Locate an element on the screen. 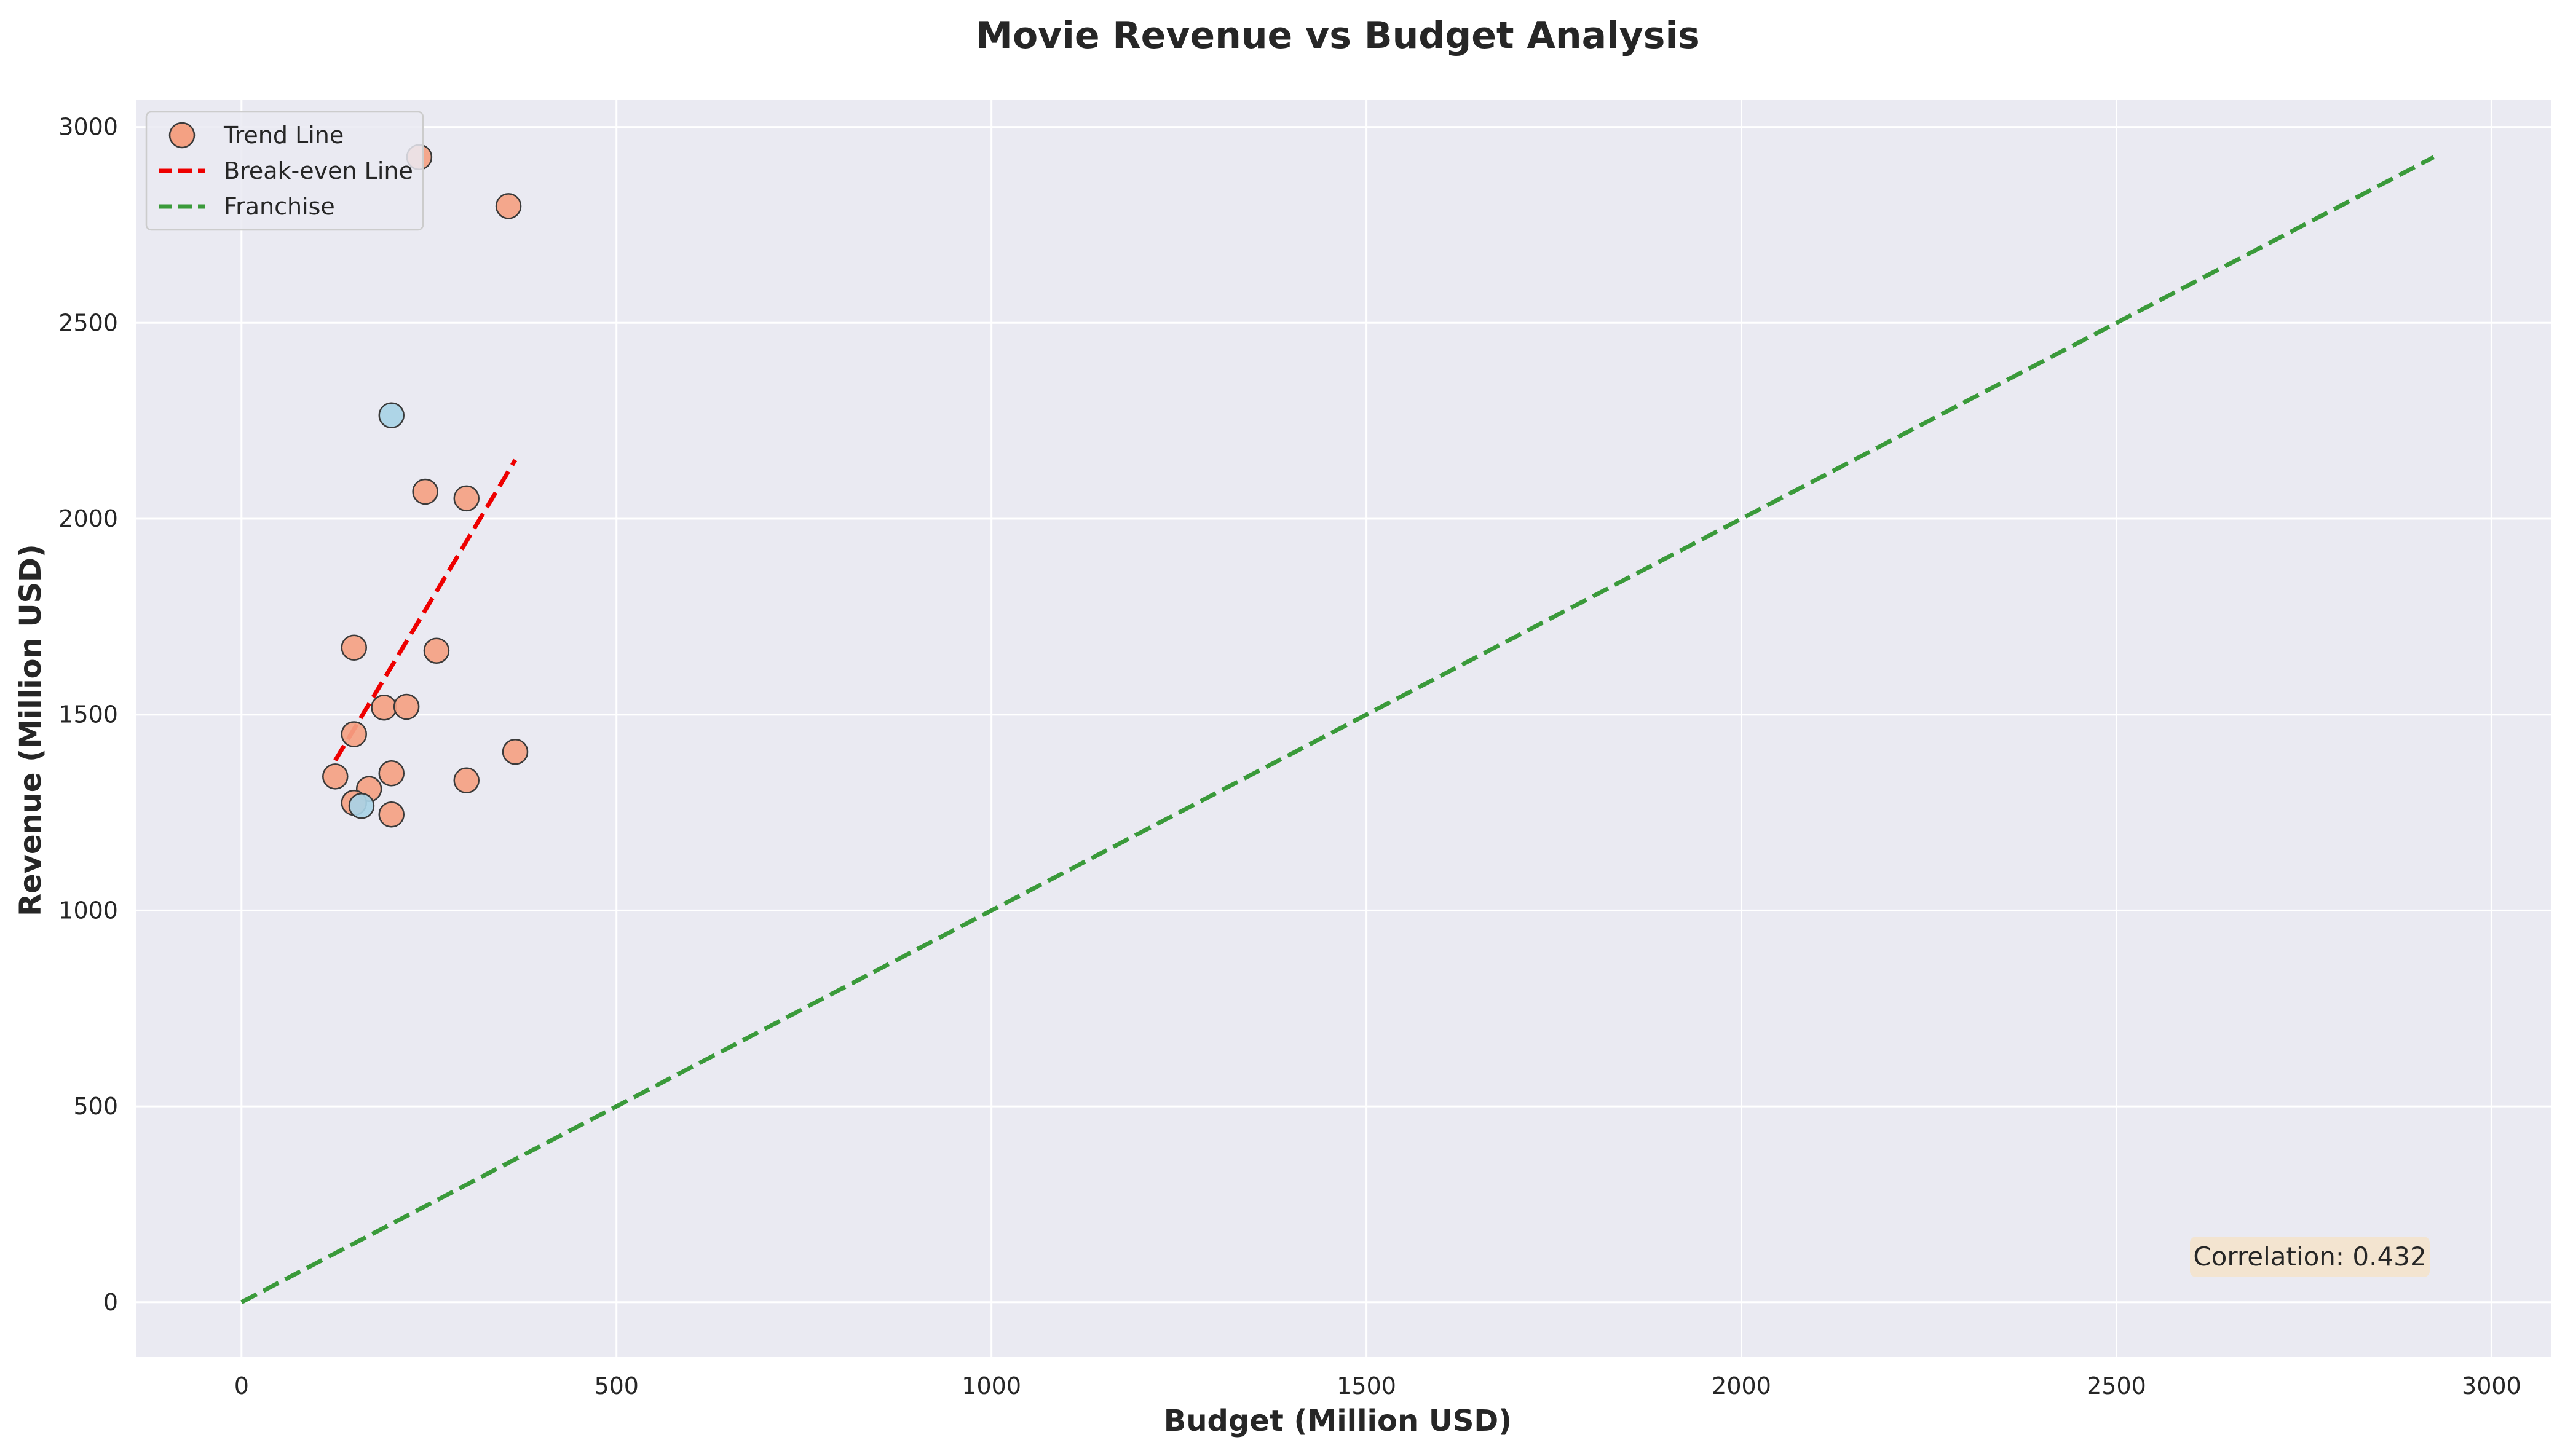  x-tick-label: 2000 is located at coordinates (1741, 1385).